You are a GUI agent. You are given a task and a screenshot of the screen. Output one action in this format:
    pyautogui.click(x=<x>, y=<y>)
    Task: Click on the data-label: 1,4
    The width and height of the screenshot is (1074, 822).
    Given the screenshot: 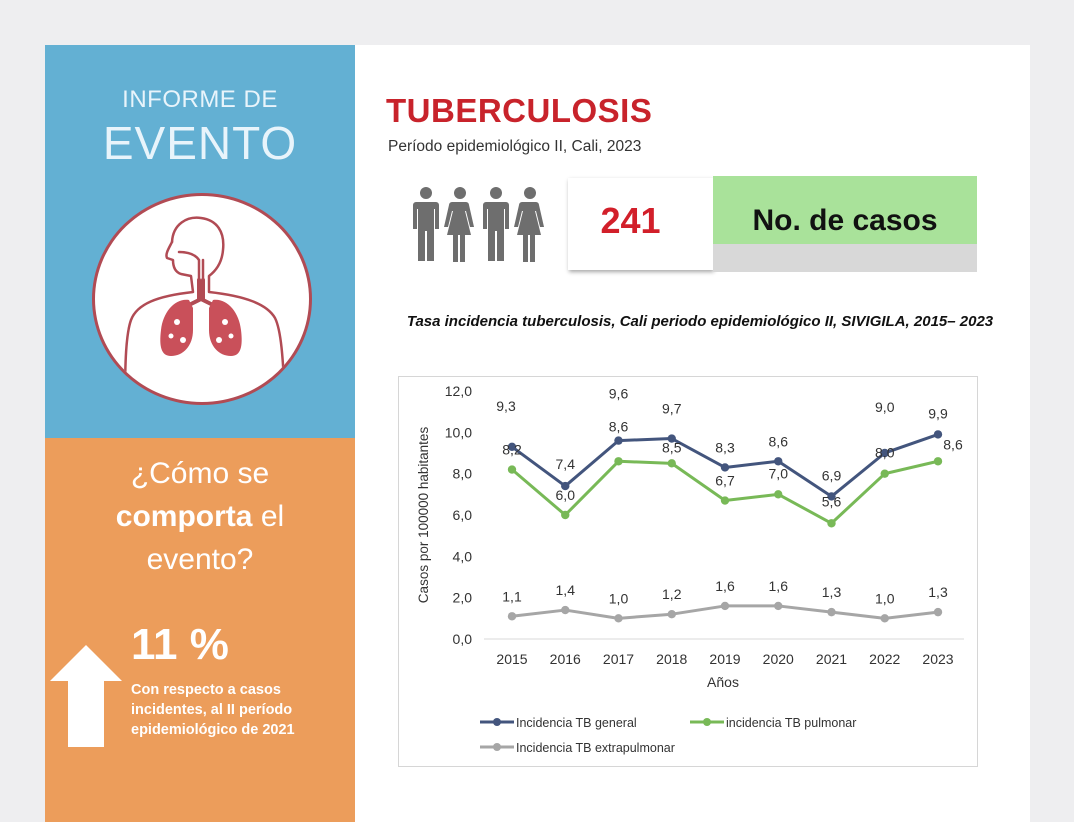 What is the action you would take?
    pyautogui.click(x=566, y=590)
    